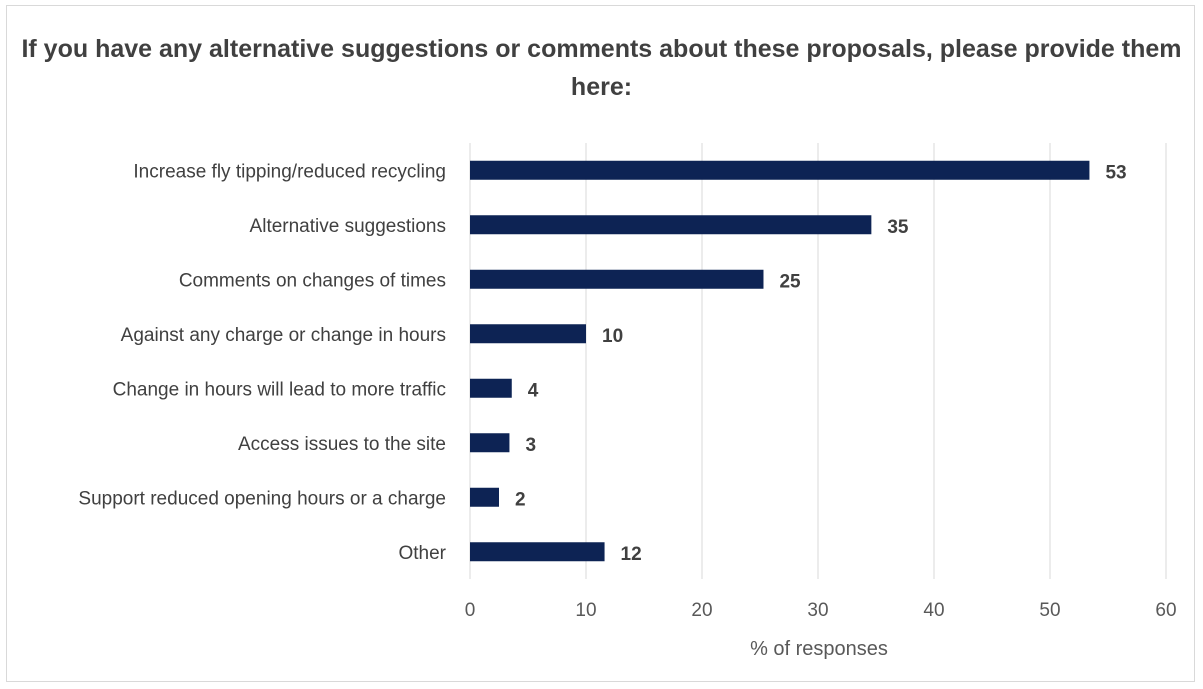  Describe the element at coordinates (585, 610) in the screenshot. I see `x-tick-label: 10` at that location.